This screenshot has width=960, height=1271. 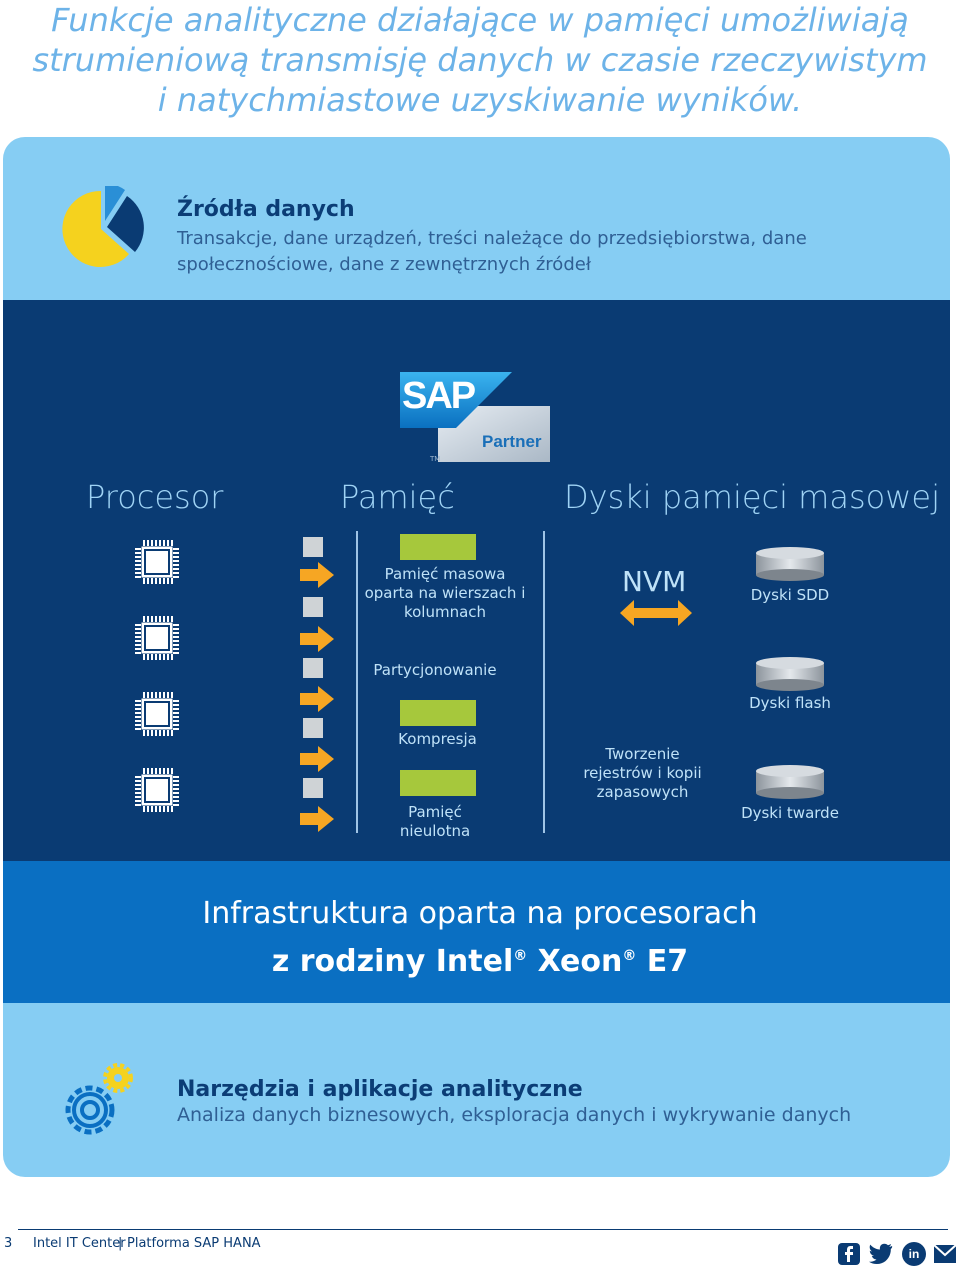 What do you see at coordinates (752, 497) in the screenshot?
I see `column-storage: Dyski pamięci masowej` at bounding box center [752, 497].